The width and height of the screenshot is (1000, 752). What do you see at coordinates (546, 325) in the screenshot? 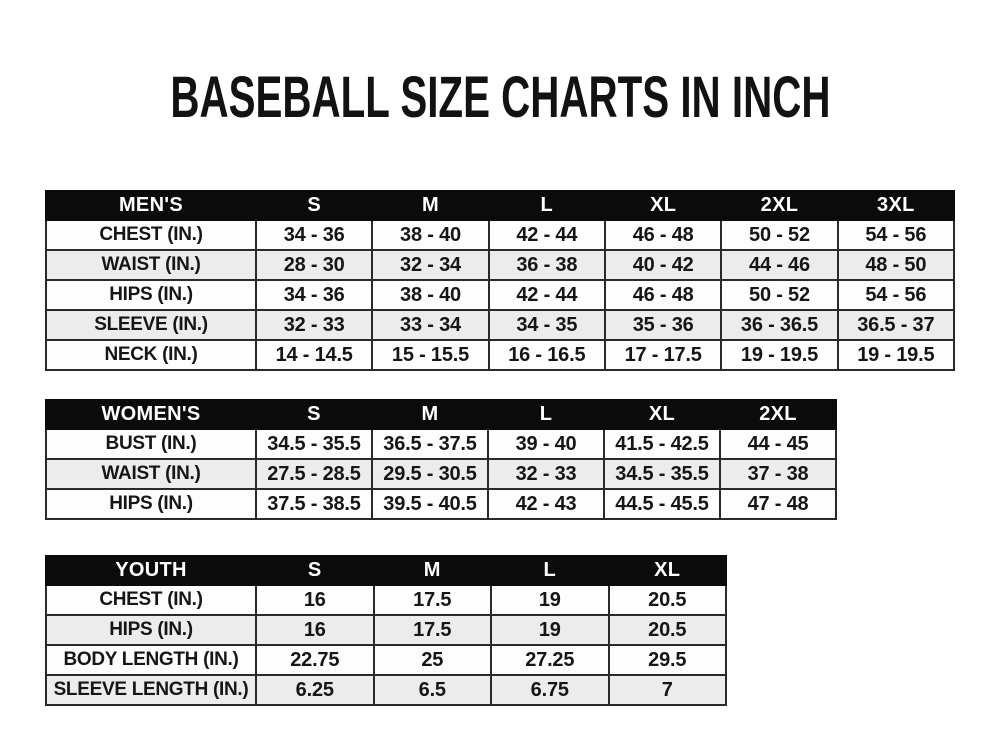
I see `size-cell: 34 - 35` at bounding box center [546, 325].